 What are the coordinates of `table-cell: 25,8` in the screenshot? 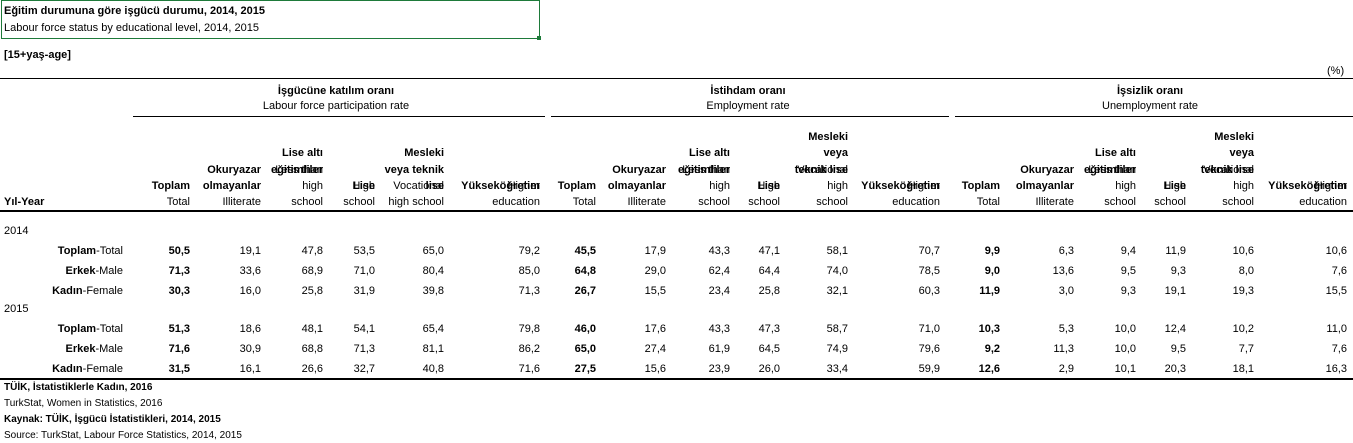 It's located at (312, 291).